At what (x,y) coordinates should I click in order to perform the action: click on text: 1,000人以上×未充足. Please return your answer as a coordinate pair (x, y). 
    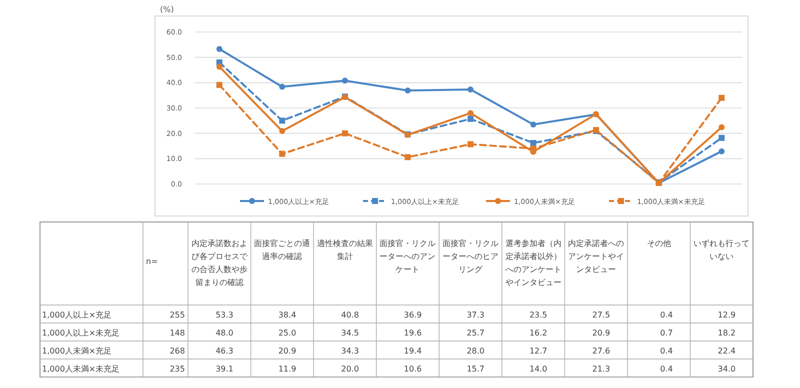
    Looking at the image, I should click on (81, 333).